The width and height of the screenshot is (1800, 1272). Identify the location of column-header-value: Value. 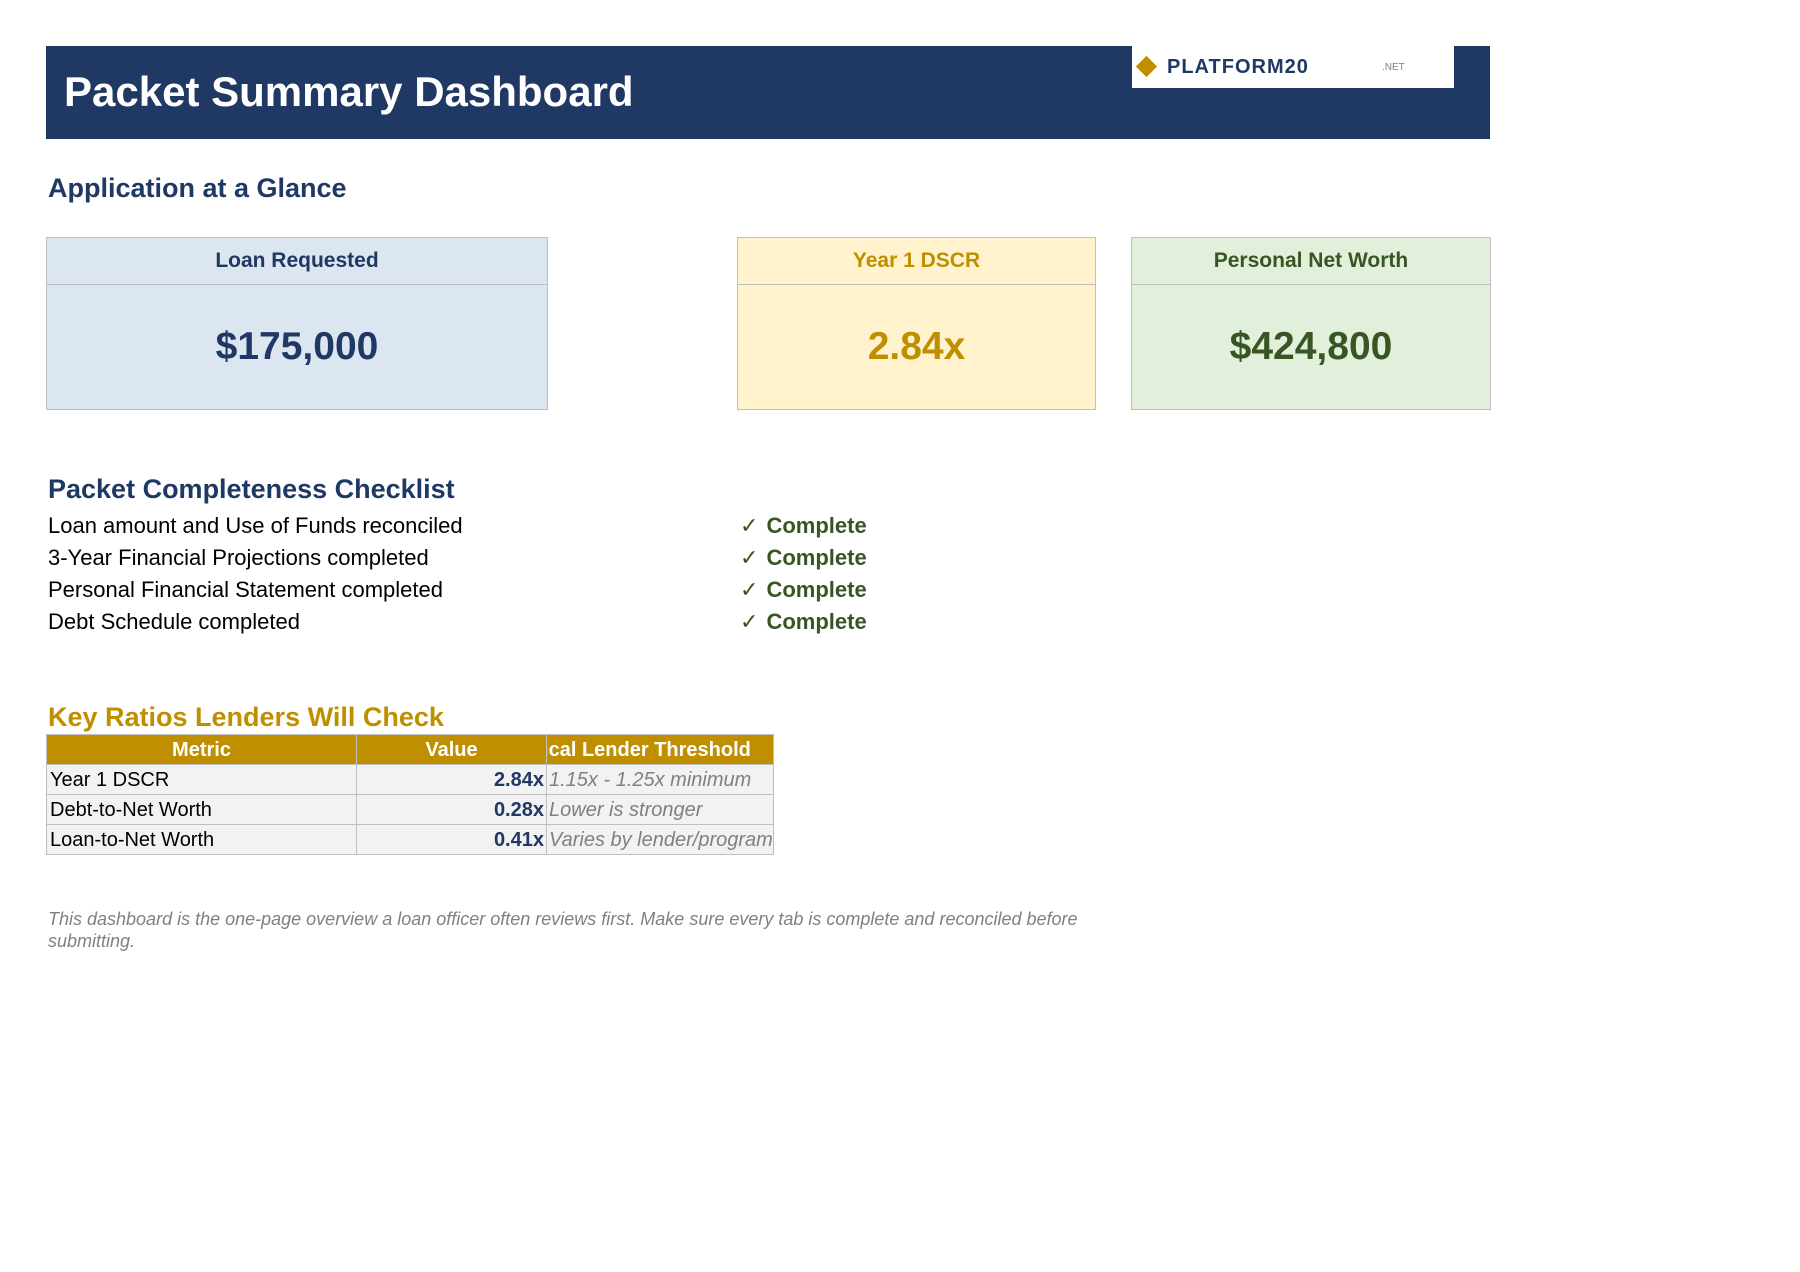
(451, 749).